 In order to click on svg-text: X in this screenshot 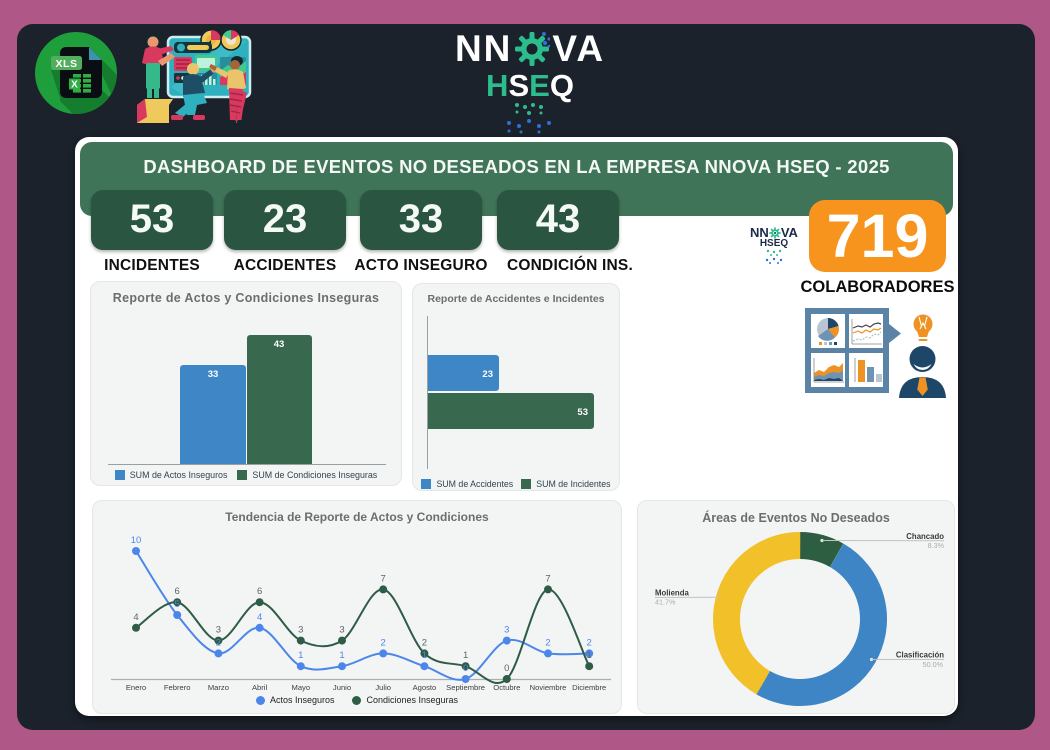, I will do `click(74, 85)`.